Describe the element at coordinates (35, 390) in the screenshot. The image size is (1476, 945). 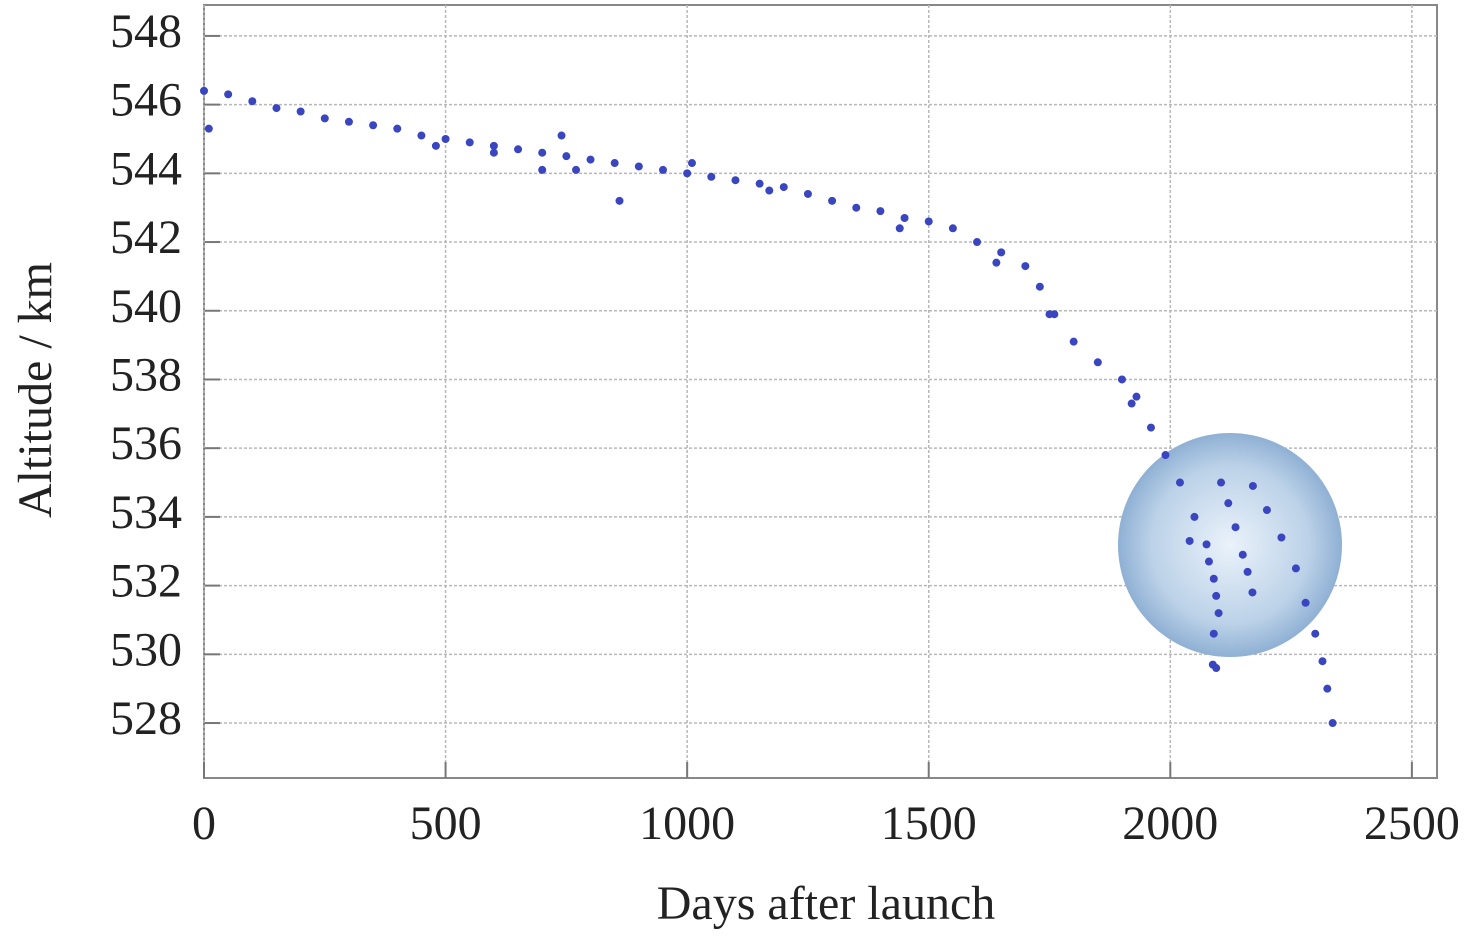
I see `y-axis-label: Altitude / km` at that location.